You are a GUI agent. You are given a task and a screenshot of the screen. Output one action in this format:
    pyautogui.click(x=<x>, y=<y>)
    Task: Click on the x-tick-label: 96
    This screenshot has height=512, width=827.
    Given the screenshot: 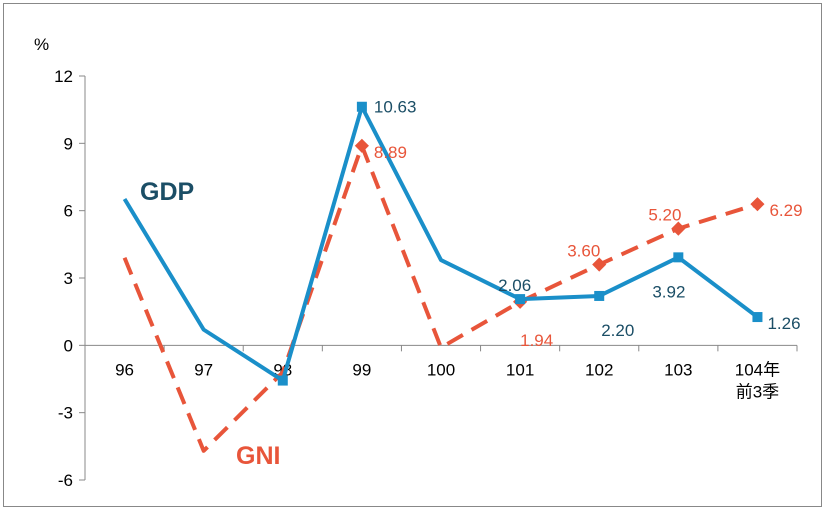 What is the action you would take?
    pyautogui.click(x=124, y=369)
    